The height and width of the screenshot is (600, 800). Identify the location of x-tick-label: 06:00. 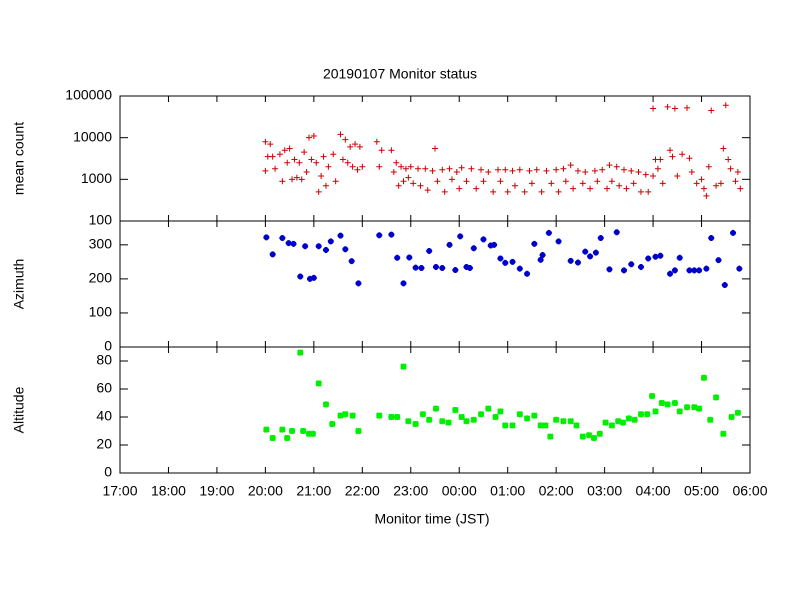
(749, 491).